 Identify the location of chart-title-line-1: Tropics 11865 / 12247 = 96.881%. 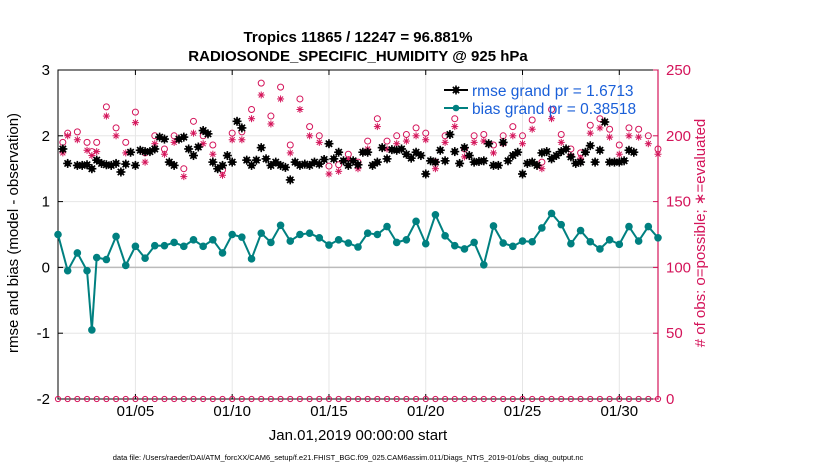
(358, 37).